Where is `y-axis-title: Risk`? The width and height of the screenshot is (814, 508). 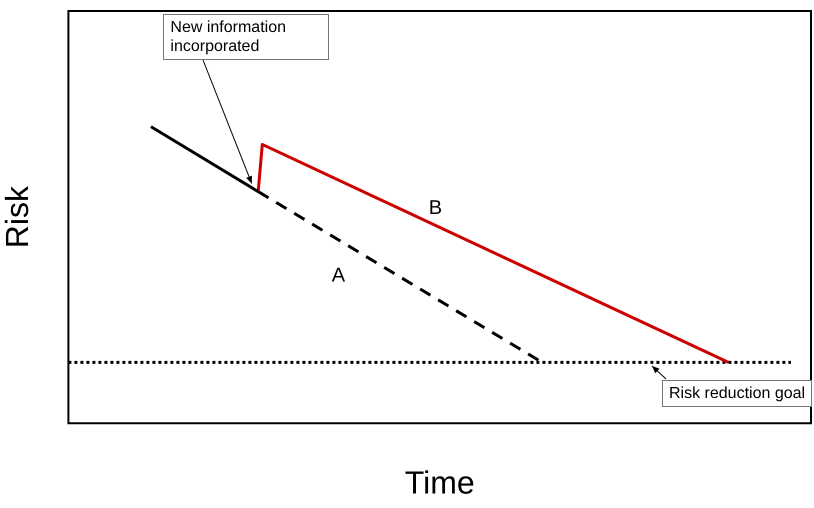
y-axis-title: Risk is located at coordinates (18, 216).